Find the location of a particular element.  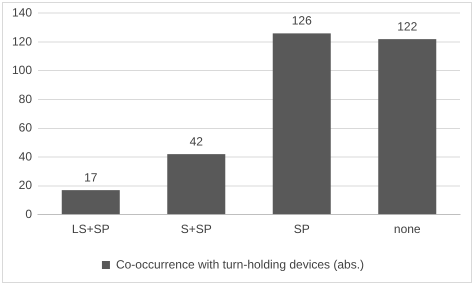

legend-label: Co-occurrence with turn-holding devices (abs.) is located at coordinates (240, 264).